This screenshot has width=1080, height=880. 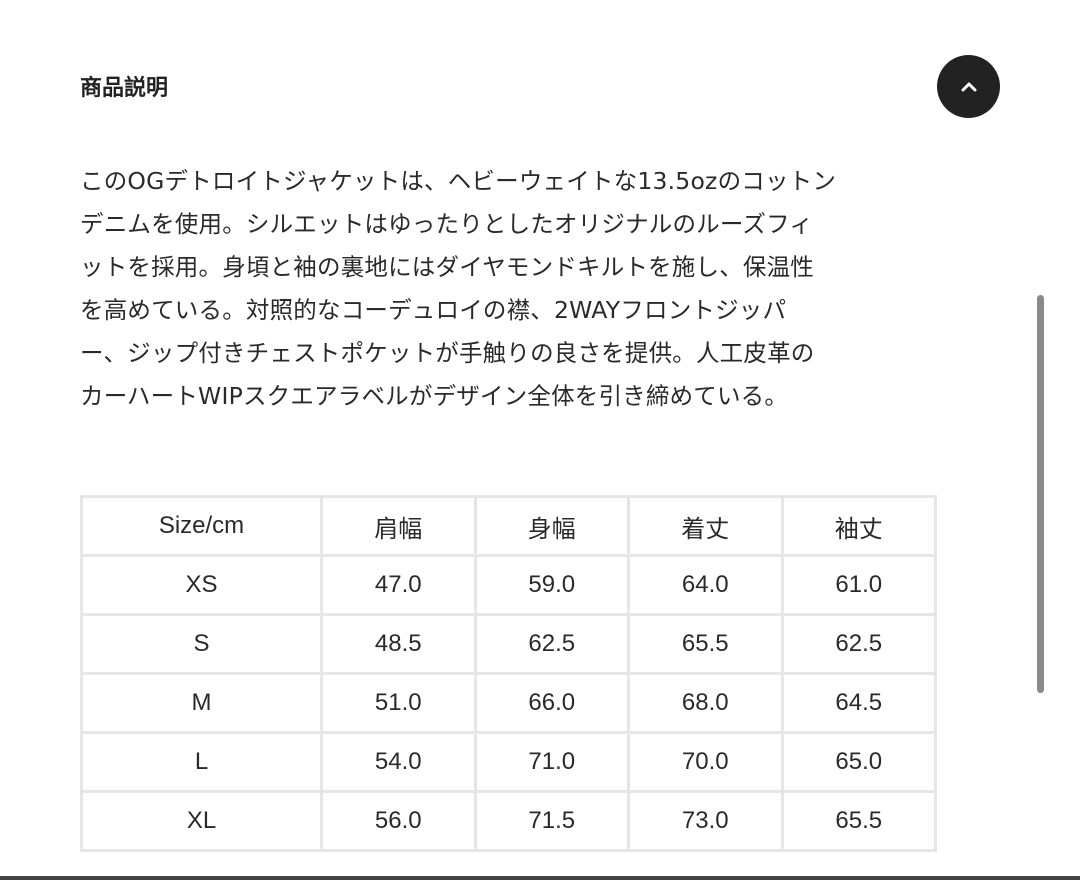 I want to click on table-row: L 54.0 71.0 70.0 65.0, so click(x=508, y=762).